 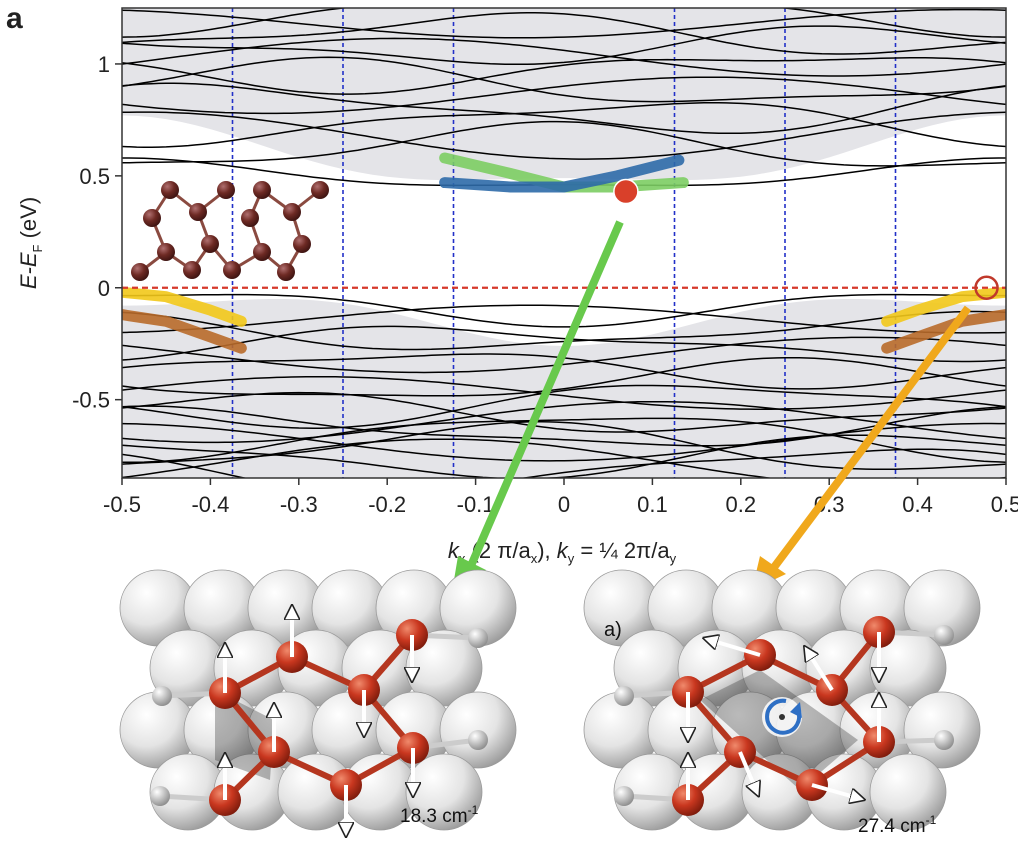 I want to click on left-frequency-label: 18.3 cm-1, so click(x=439, y=815).